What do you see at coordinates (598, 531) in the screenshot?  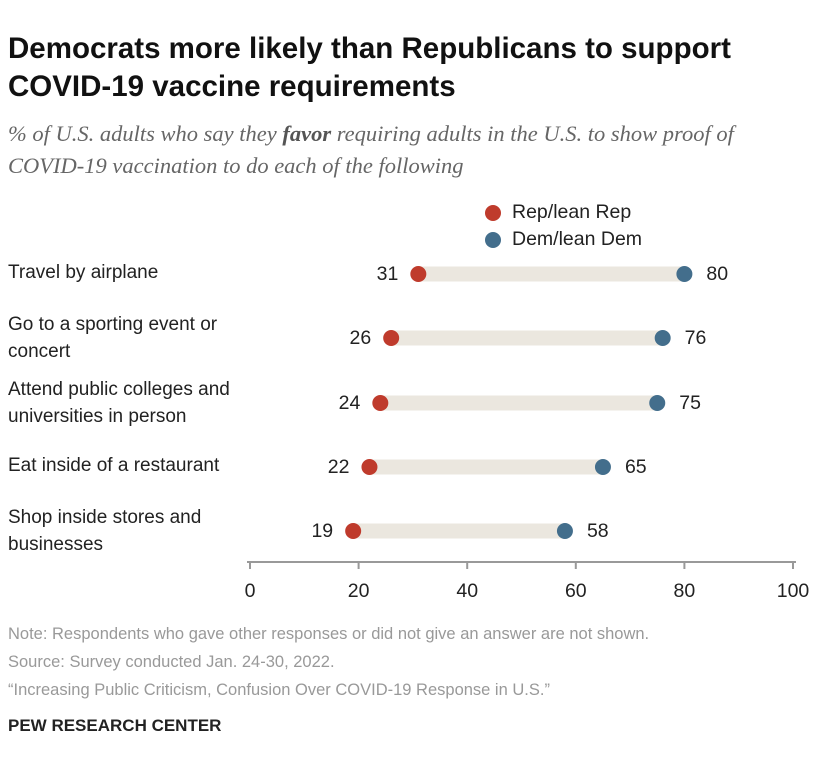 I see `value-label: 58` at bounding box center [598, 531].